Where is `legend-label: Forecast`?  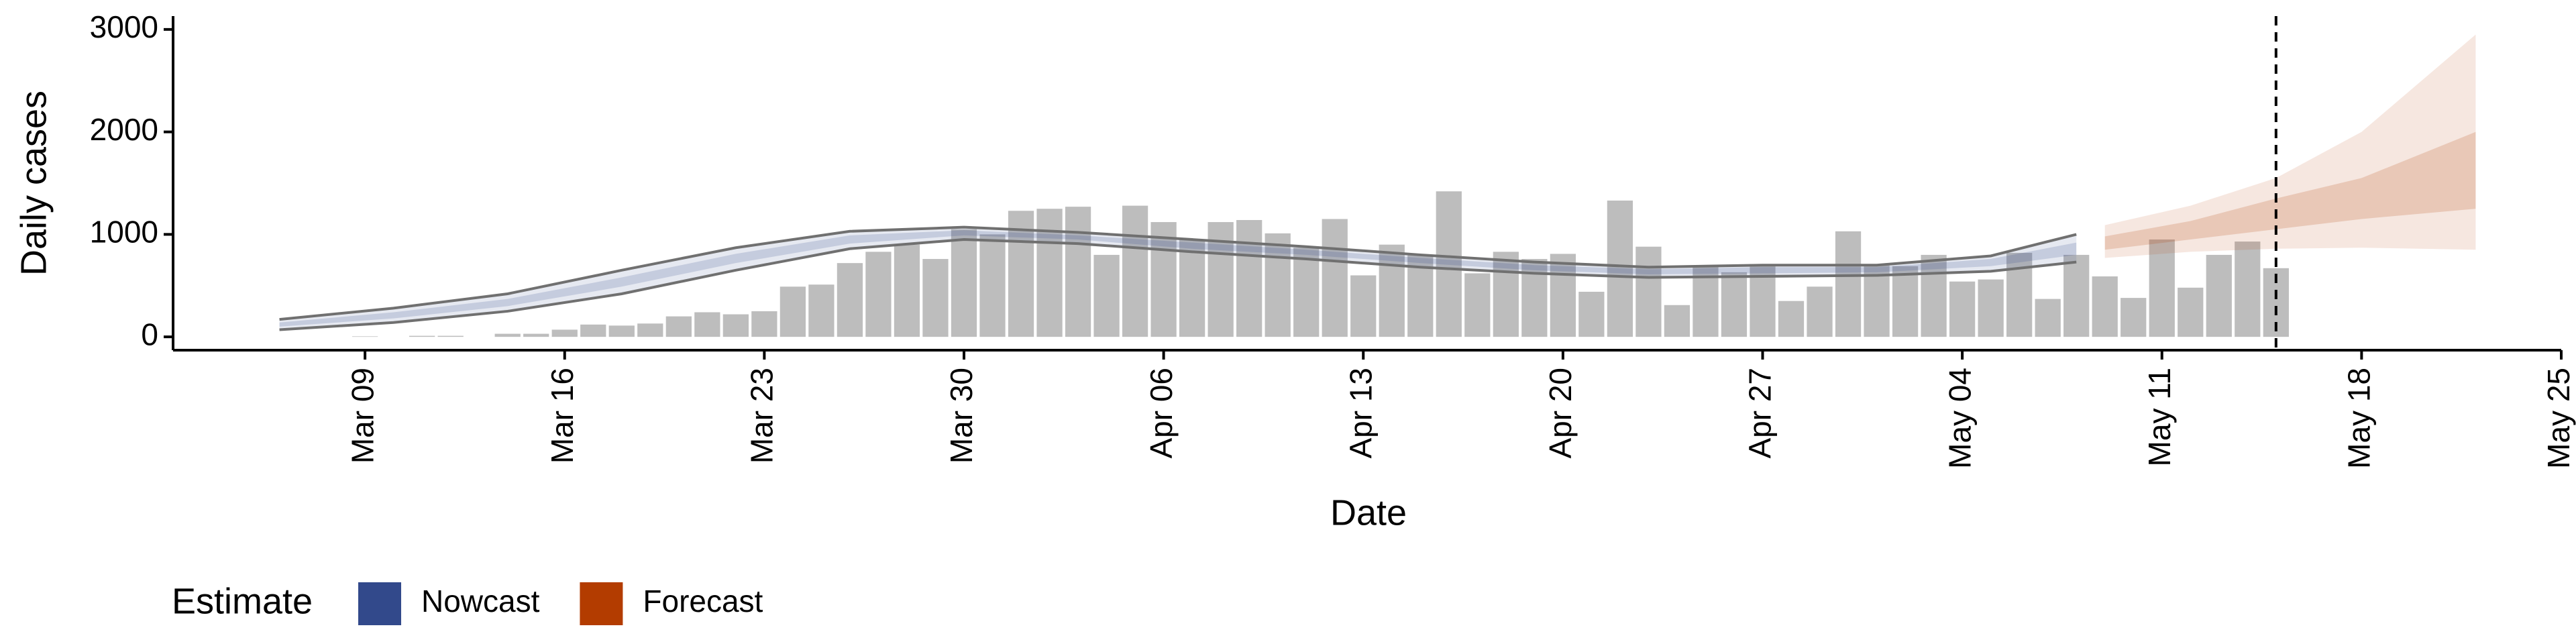 legend-label: Forecast is located at coordinates (703, 601).